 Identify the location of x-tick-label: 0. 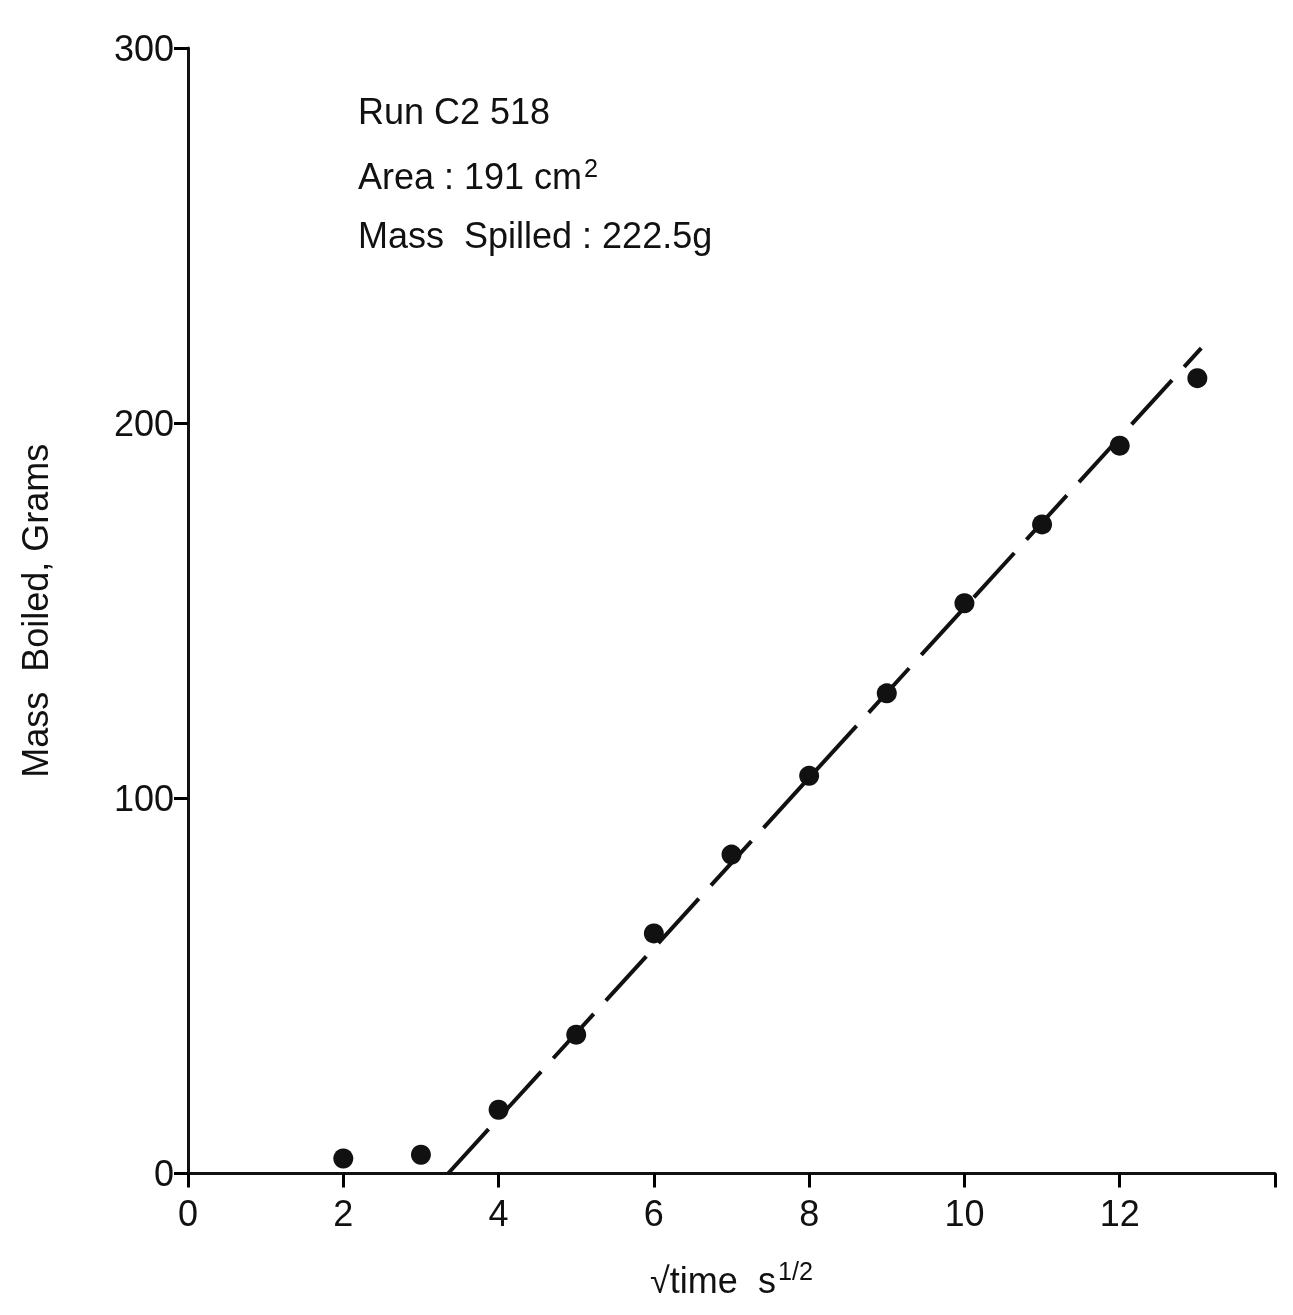
(188, 1213).